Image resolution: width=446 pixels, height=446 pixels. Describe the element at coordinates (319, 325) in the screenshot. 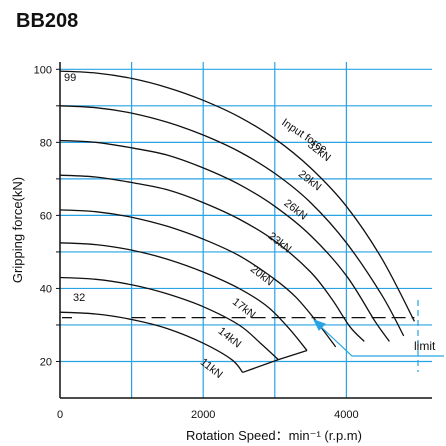

I see `limit-arrowhead` at that location.